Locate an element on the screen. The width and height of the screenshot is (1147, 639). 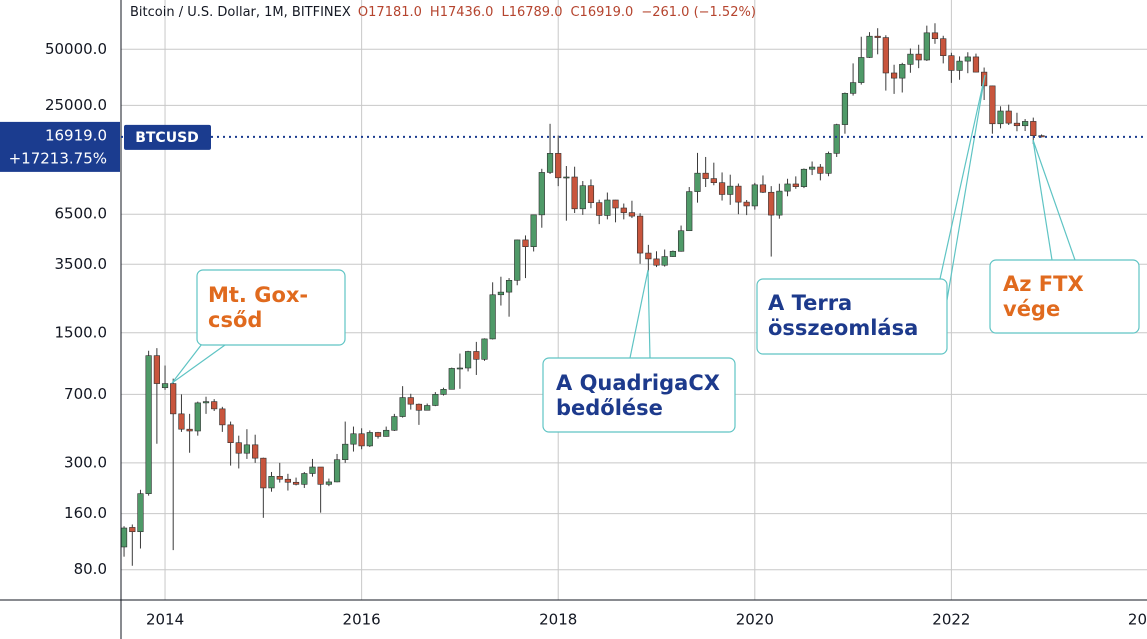
annotation-text: Mt. Gox- is located at coordinates (258, 295).